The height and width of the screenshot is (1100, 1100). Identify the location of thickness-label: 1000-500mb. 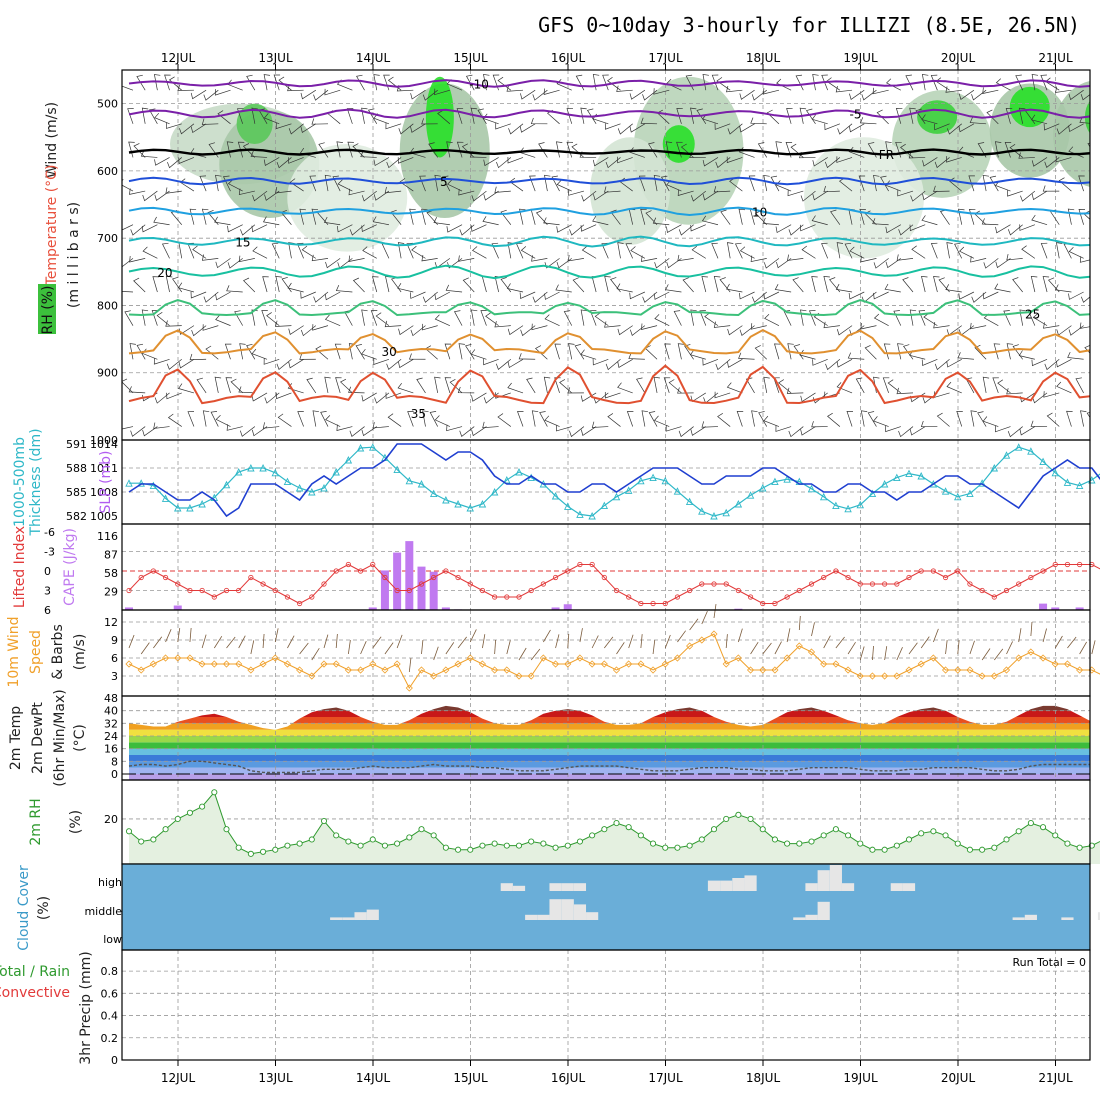
(20, 482).